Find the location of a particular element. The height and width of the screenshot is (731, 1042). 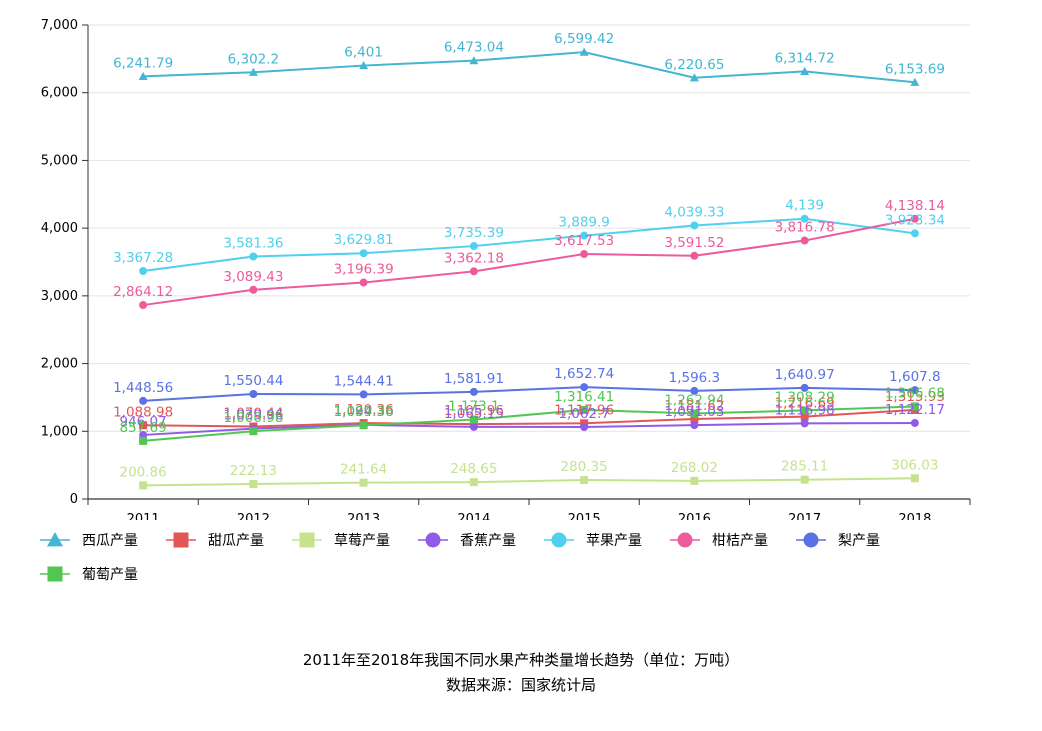

data-label: 200.86 is located at coordinates (143, 472).